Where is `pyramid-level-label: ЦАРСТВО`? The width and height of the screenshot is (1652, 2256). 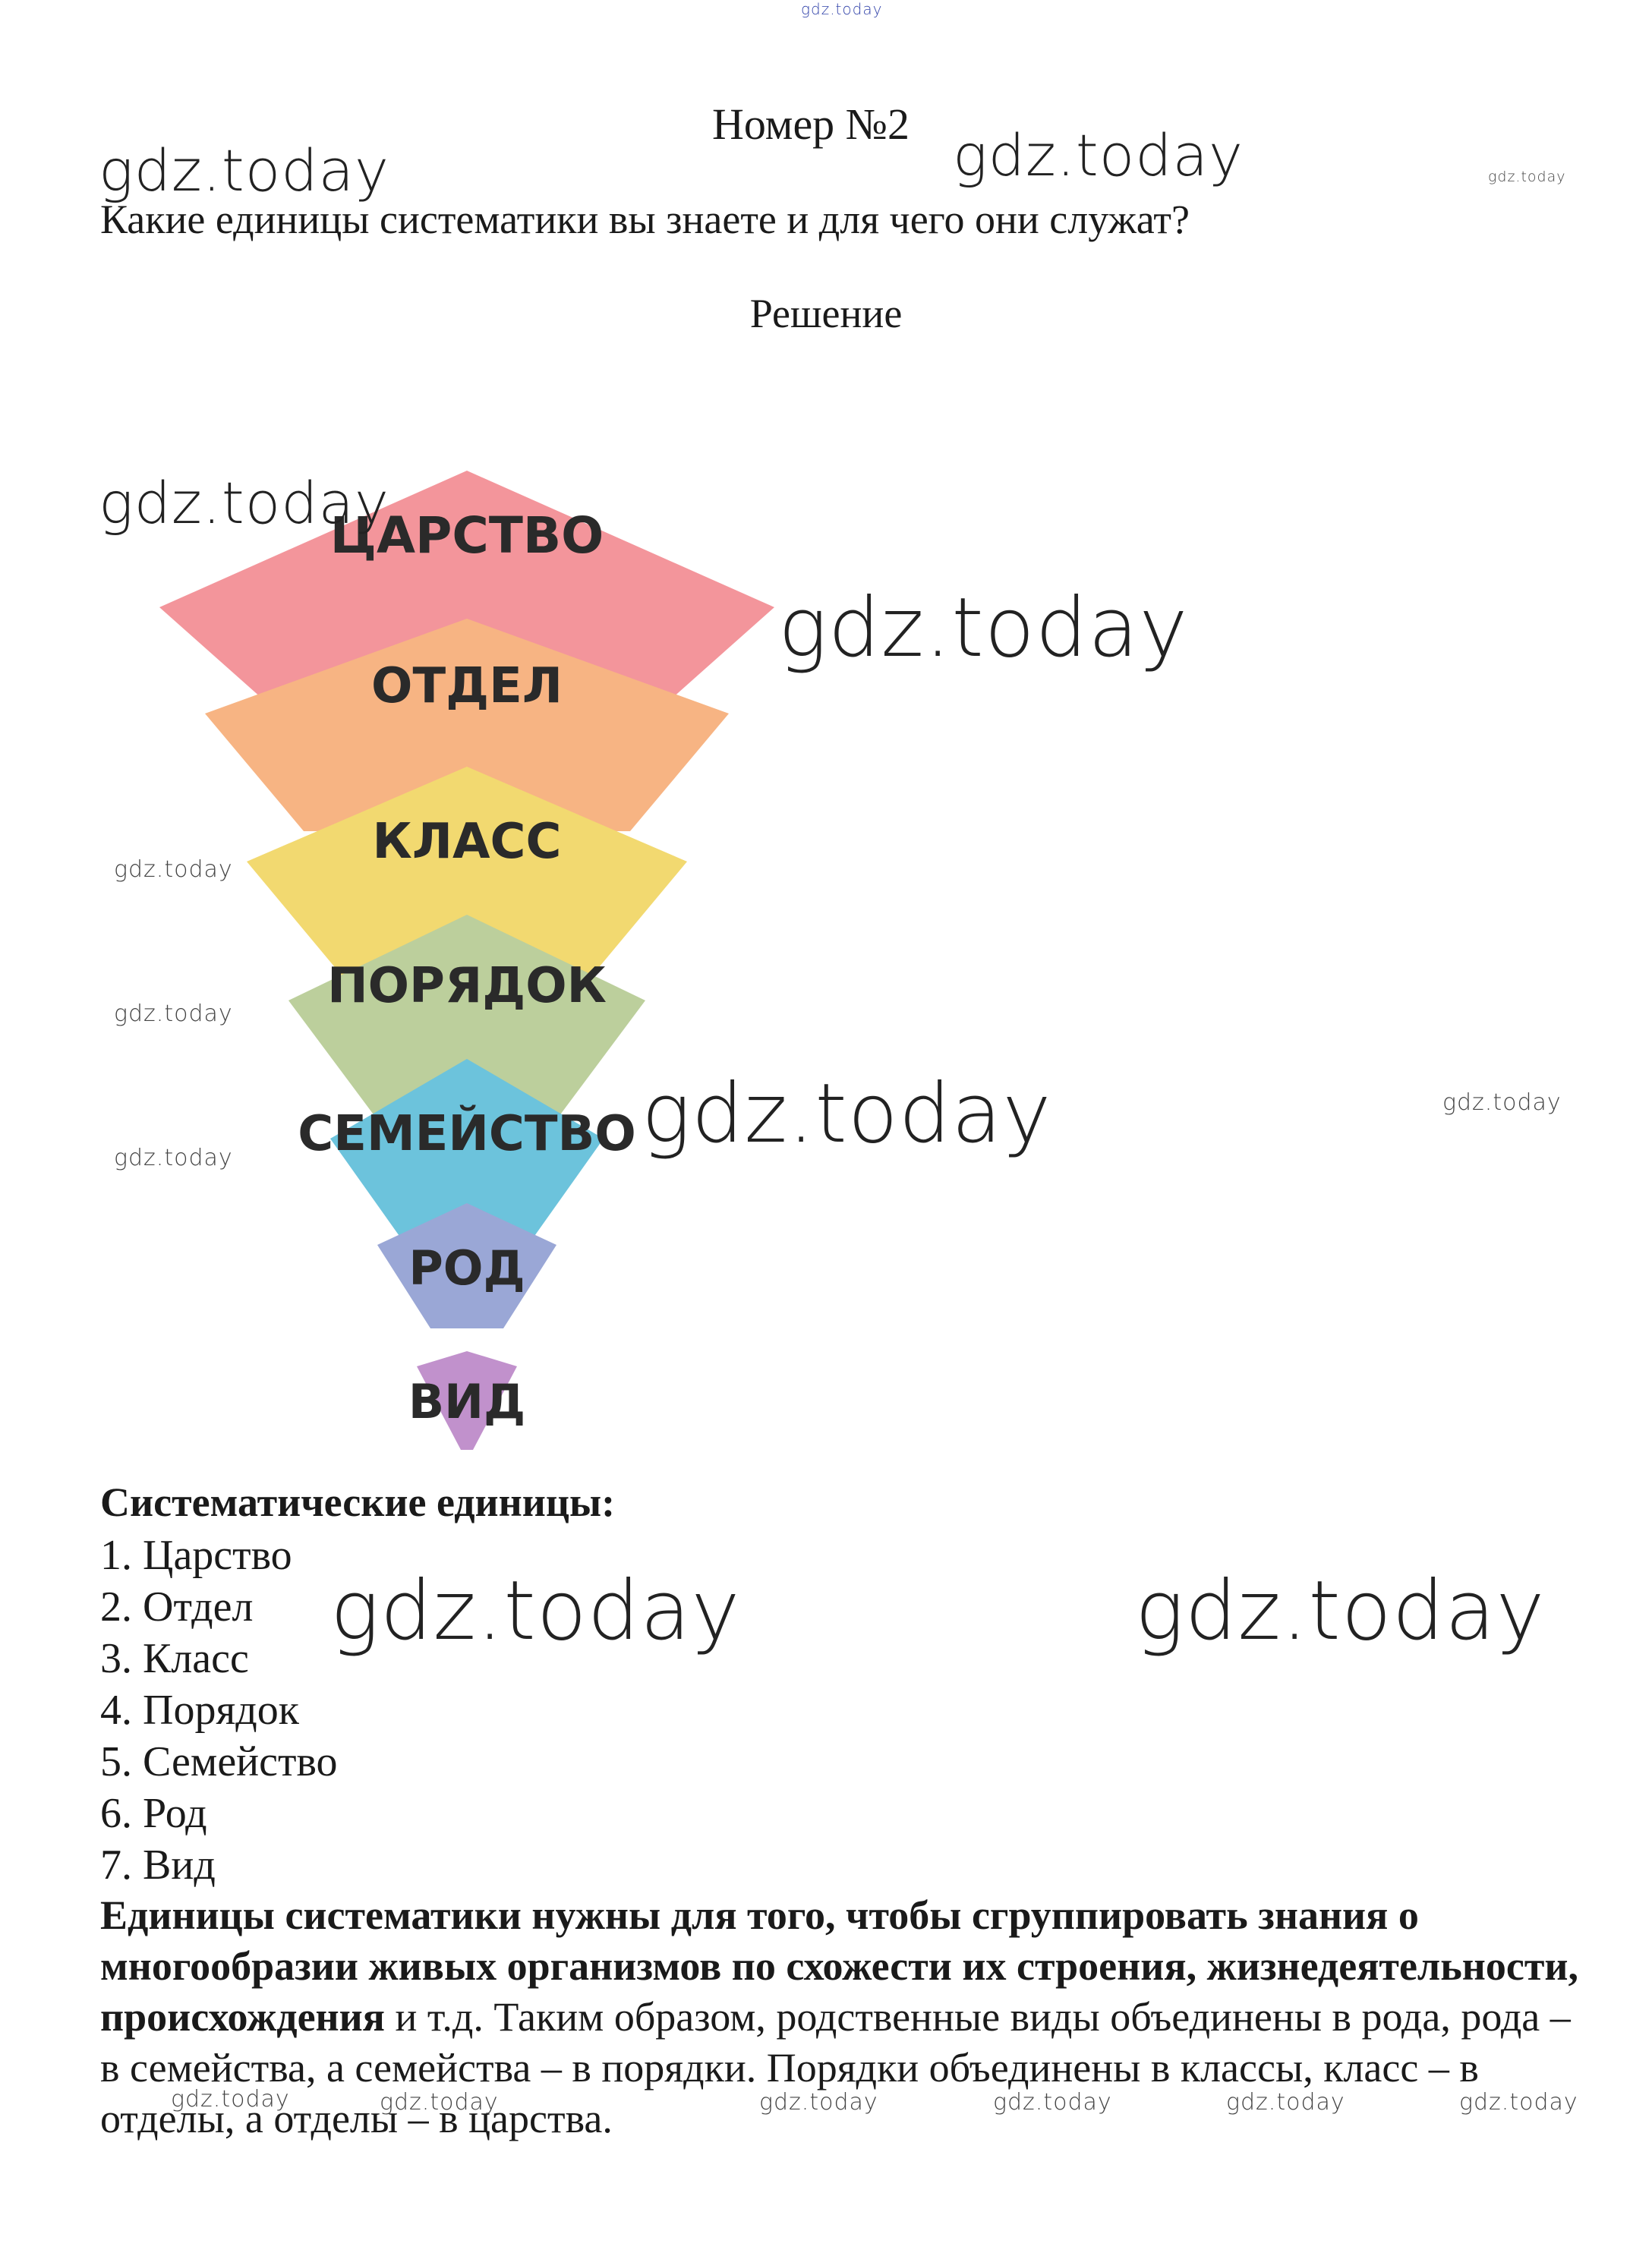 pyramid-level-label: ЦАРСТВО is located at coordinates (467, 535).